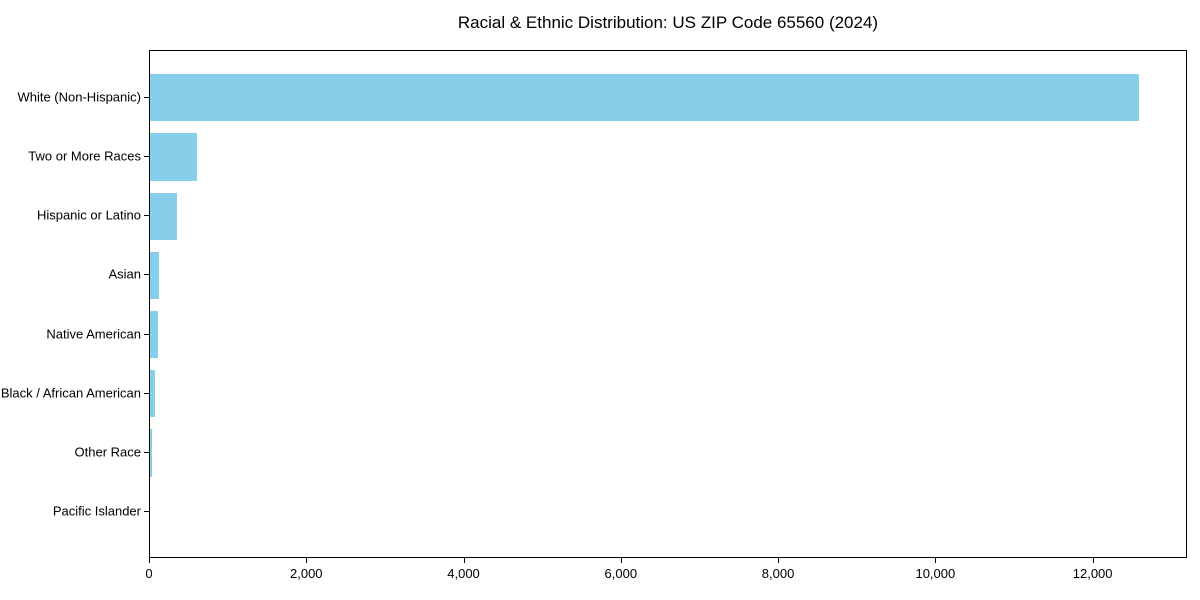  Describe the element at coordinates (79, 97) in the screenshot. I see `y-tick-label: White (Non-Hispanic)` at that location.